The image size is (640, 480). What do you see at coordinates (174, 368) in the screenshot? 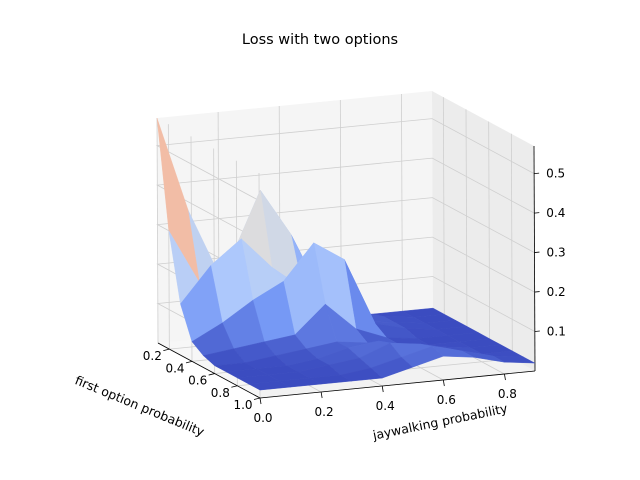
I see `x-tick-label: 0.4` at bounding box center [174, 368].